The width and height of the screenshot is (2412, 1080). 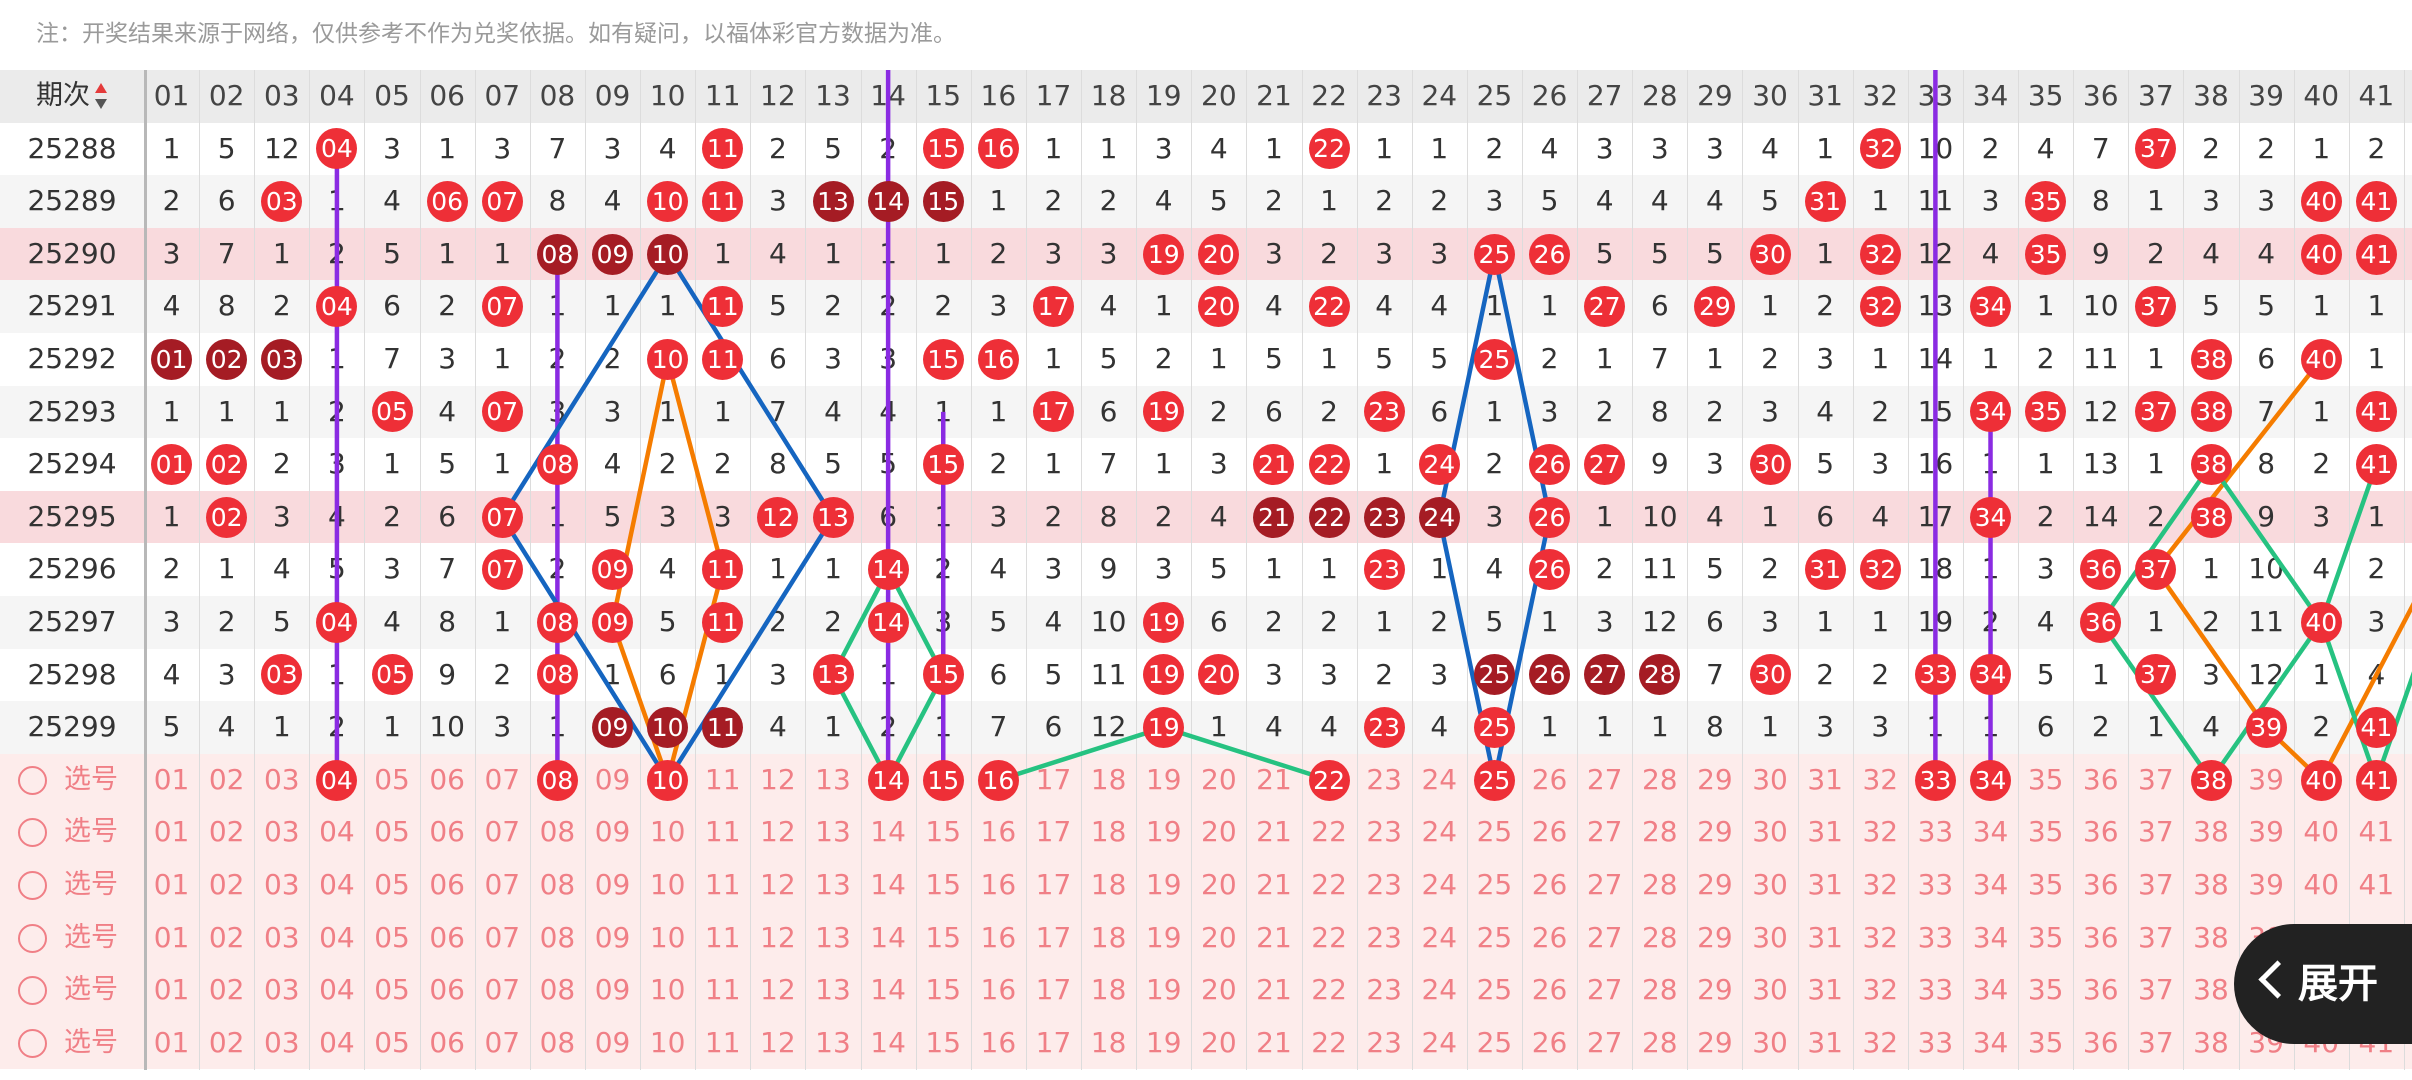 What do you see at coordinates (1329, 1042) in the screenshot?
I see `pick-number: 22` at bounding box center [1329, 1042].